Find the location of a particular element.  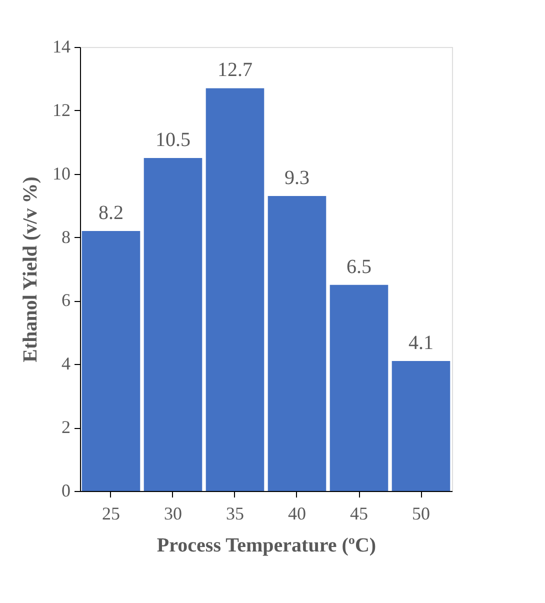

x-axis-title: Process Temperature (ºC) is located at coordinates (266, 545).